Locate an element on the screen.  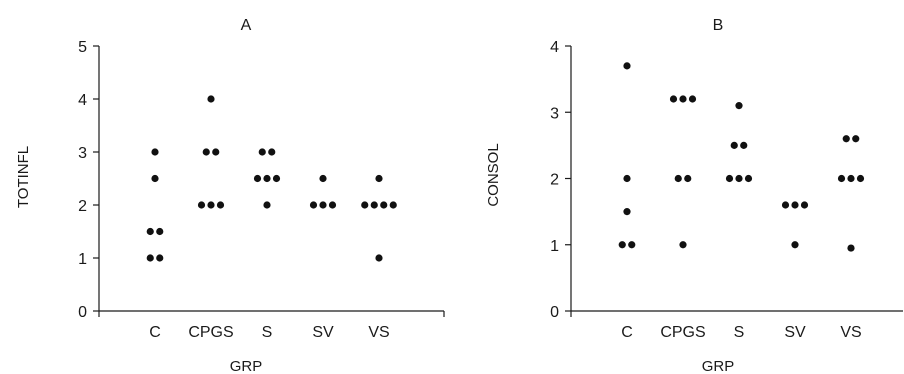
panel-a-ytick-label: 4 is located at coordinates (82, 100).